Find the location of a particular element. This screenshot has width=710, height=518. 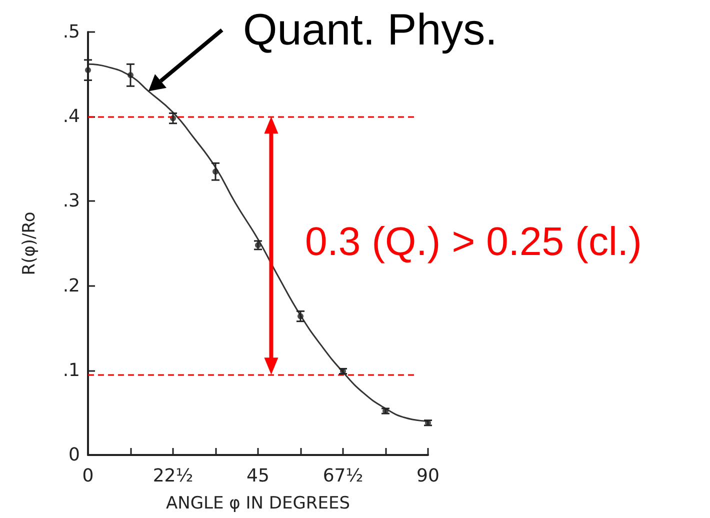

annotation: 0.3 (Q.) > 0.25 (cl.) is located at coordinates (473, 242).